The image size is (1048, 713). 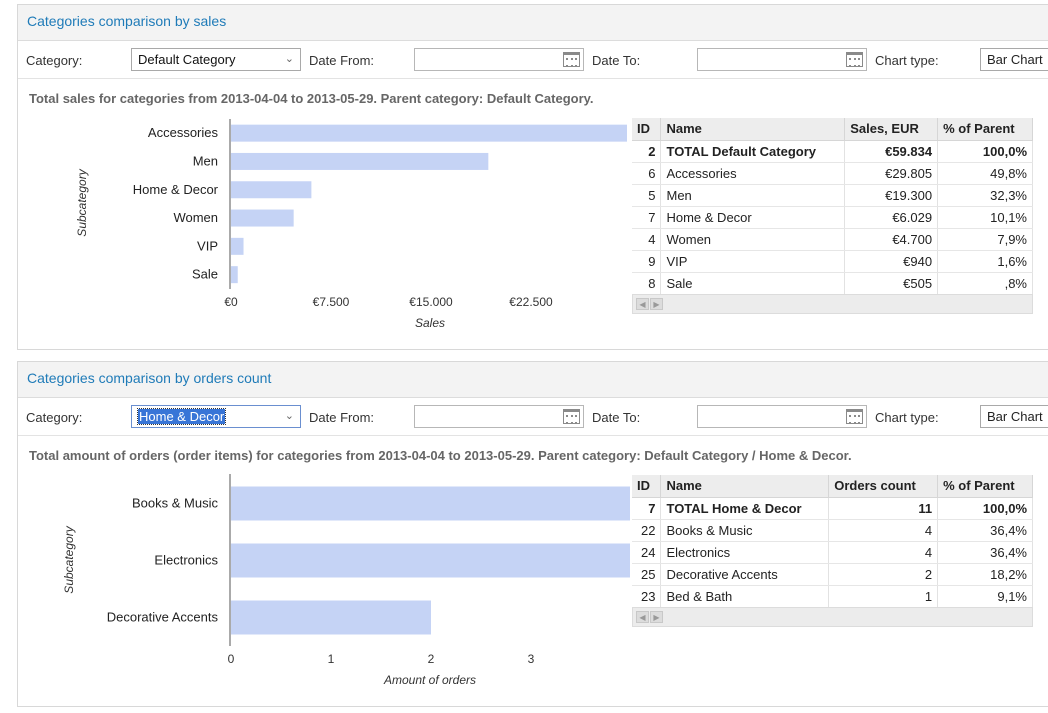 I want to click on category-select: Default Category ⌄, so click(x=216, y=59).